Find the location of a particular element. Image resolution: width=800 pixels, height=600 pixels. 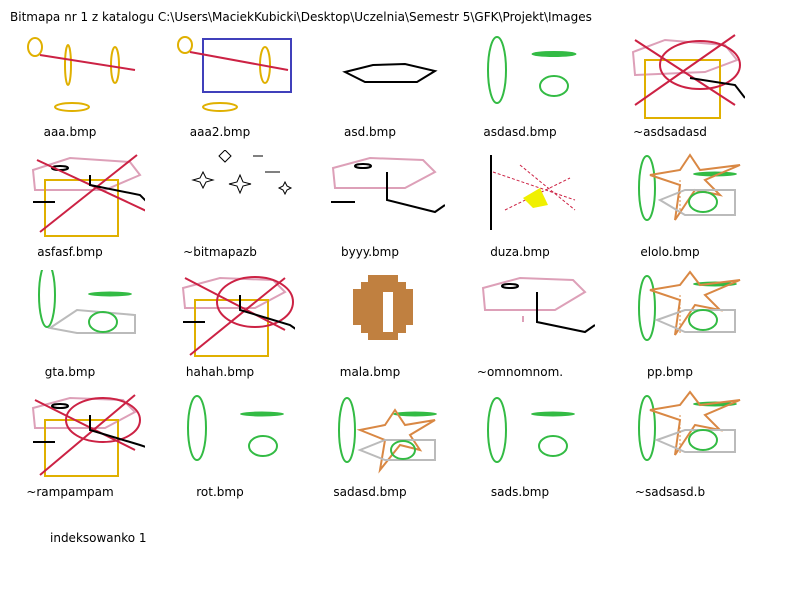

thumbnail-aaa: aaa.bmp is located at coordinates (70, 90).